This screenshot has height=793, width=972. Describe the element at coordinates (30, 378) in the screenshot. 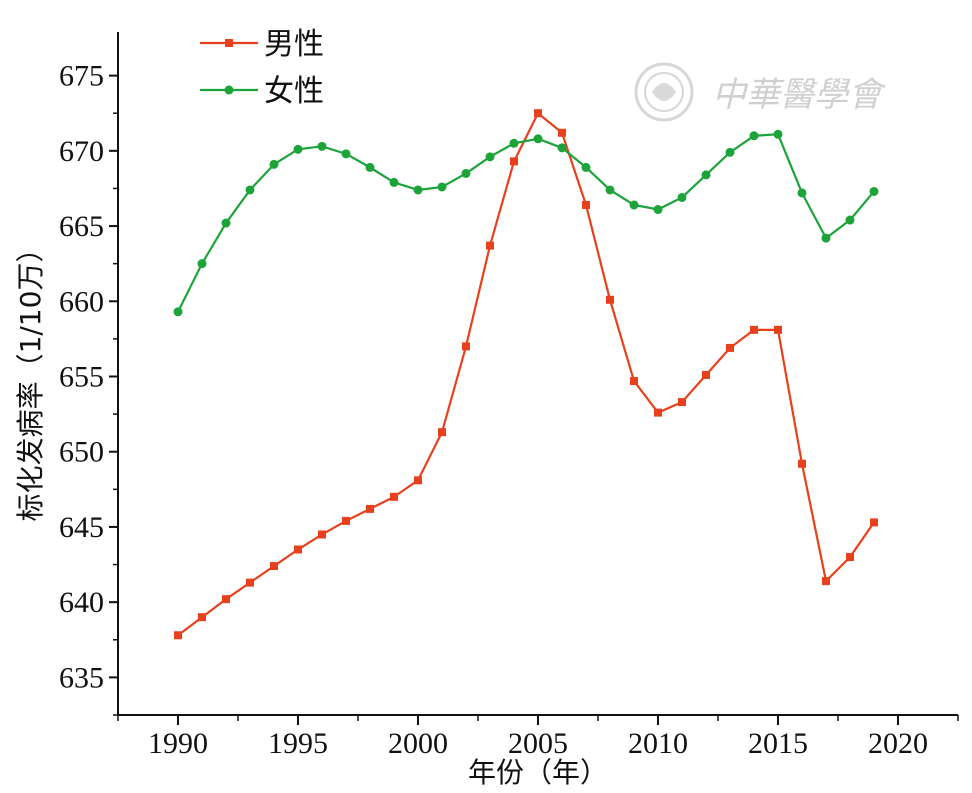

I see `y-axis-title: 标化发病率（1/10万）` at that location.